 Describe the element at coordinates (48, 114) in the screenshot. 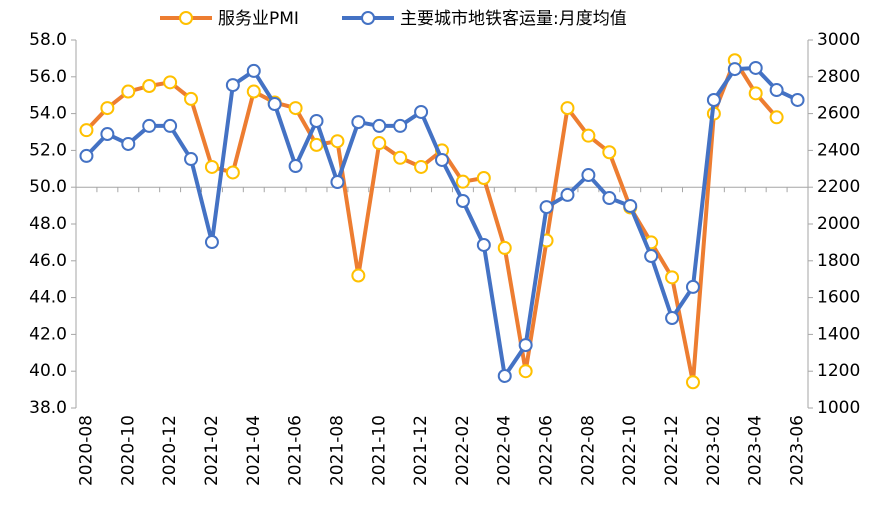

I see `y-tick-label: 54.0` at that location.